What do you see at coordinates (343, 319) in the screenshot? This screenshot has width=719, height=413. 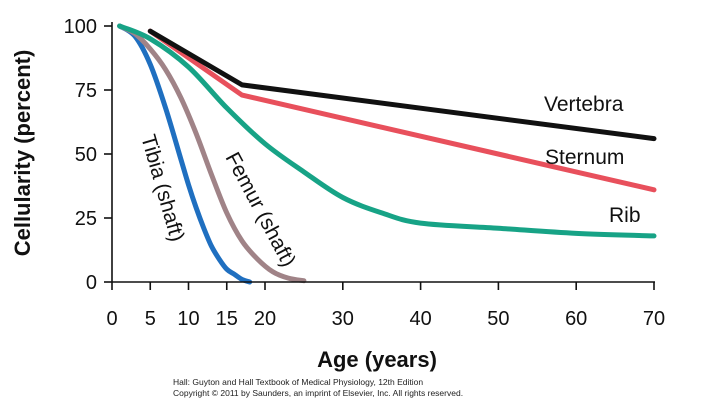 I see `x-tick-label: 30` at bounding box center [343, 319].